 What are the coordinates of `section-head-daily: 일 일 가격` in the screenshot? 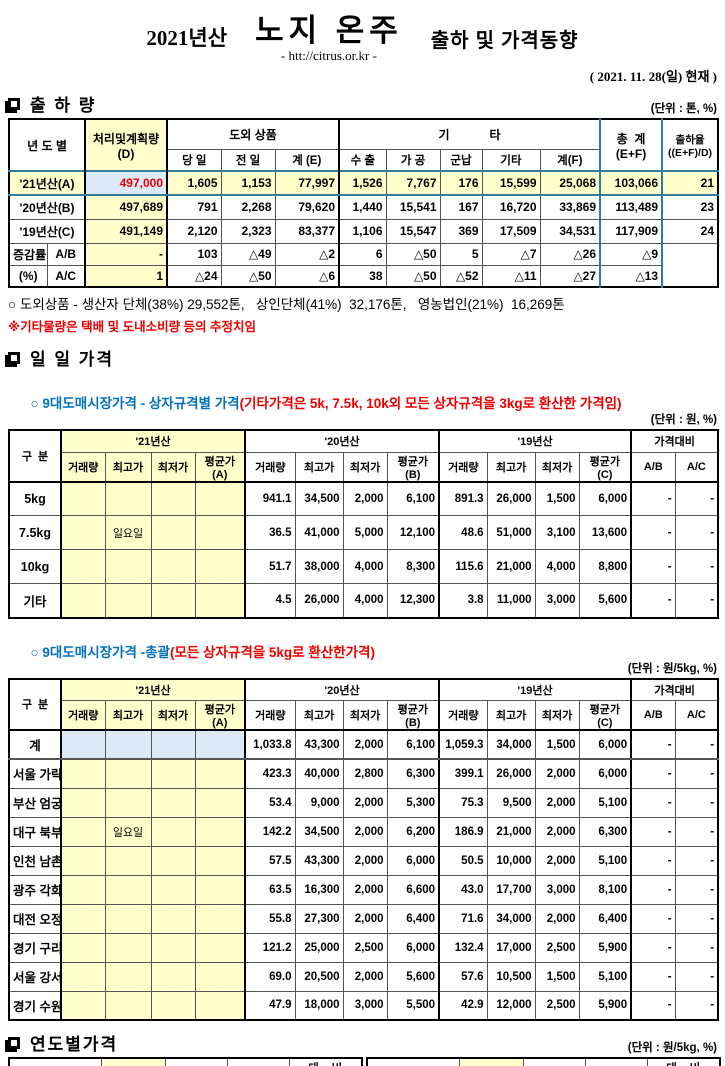 It's located at (362, 357).